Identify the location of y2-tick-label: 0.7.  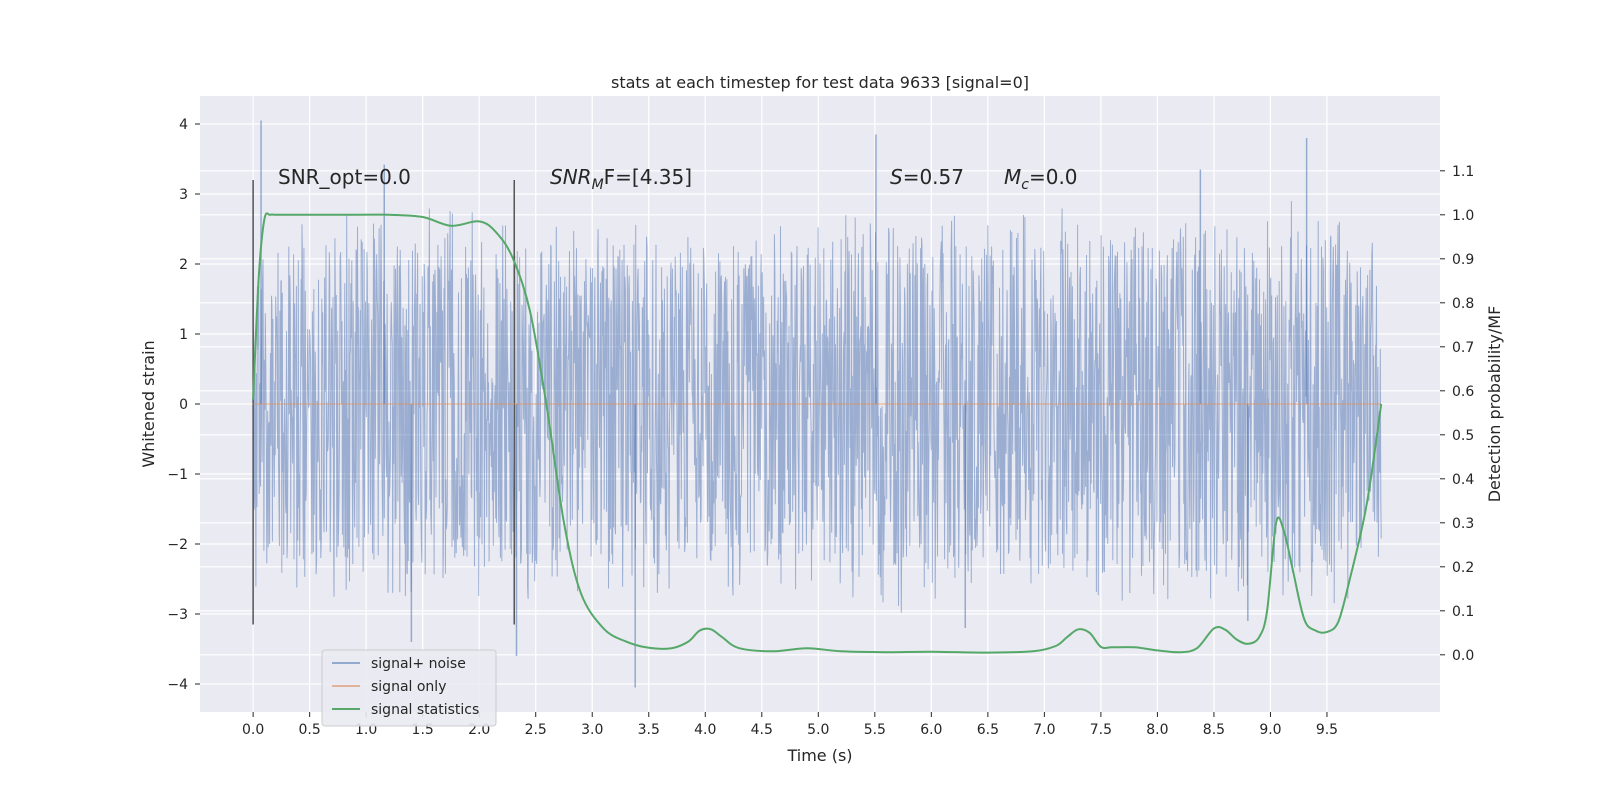
(1463, 348).